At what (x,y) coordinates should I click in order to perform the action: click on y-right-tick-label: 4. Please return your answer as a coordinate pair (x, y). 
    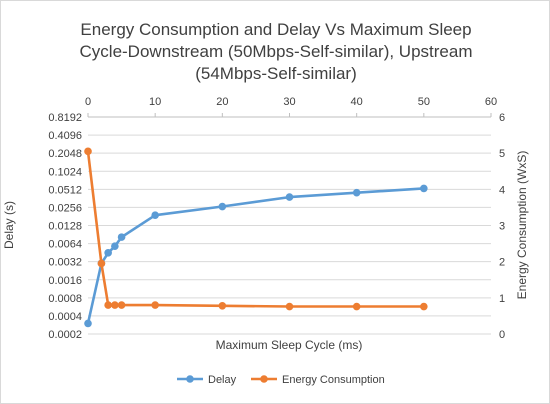
    Looking at the image, I should click on (502, 190).